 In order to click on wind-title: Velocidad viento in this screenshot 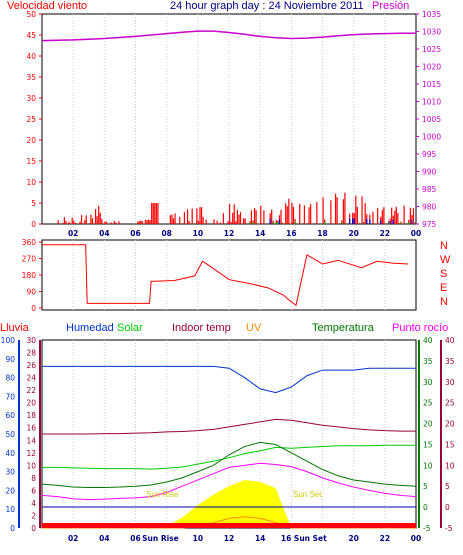, I will do `click(47, 6)`.